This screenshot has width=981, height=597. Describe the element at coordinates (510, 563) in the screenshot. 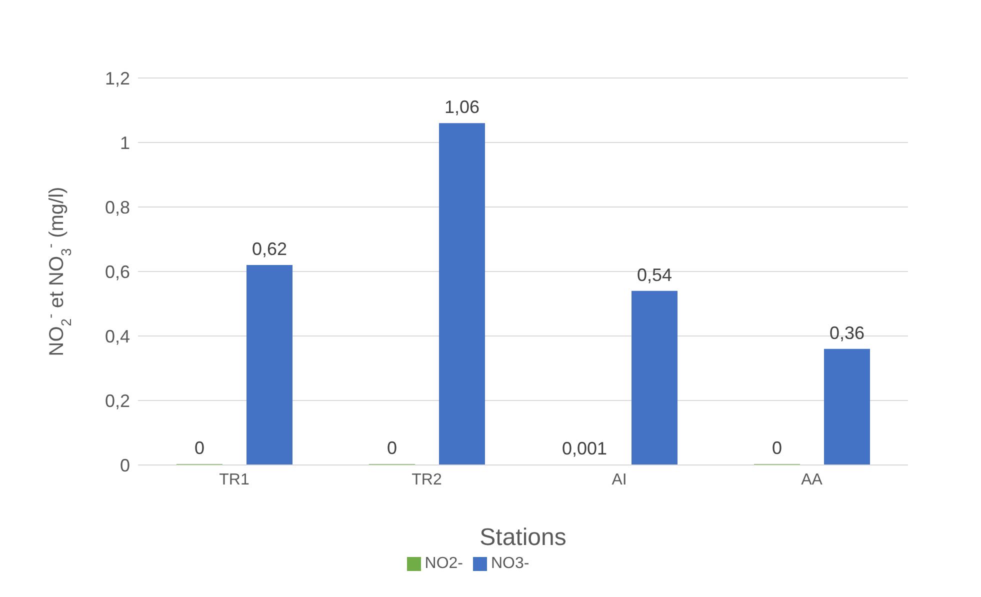

I see `legend-label: NO3-` at that location.